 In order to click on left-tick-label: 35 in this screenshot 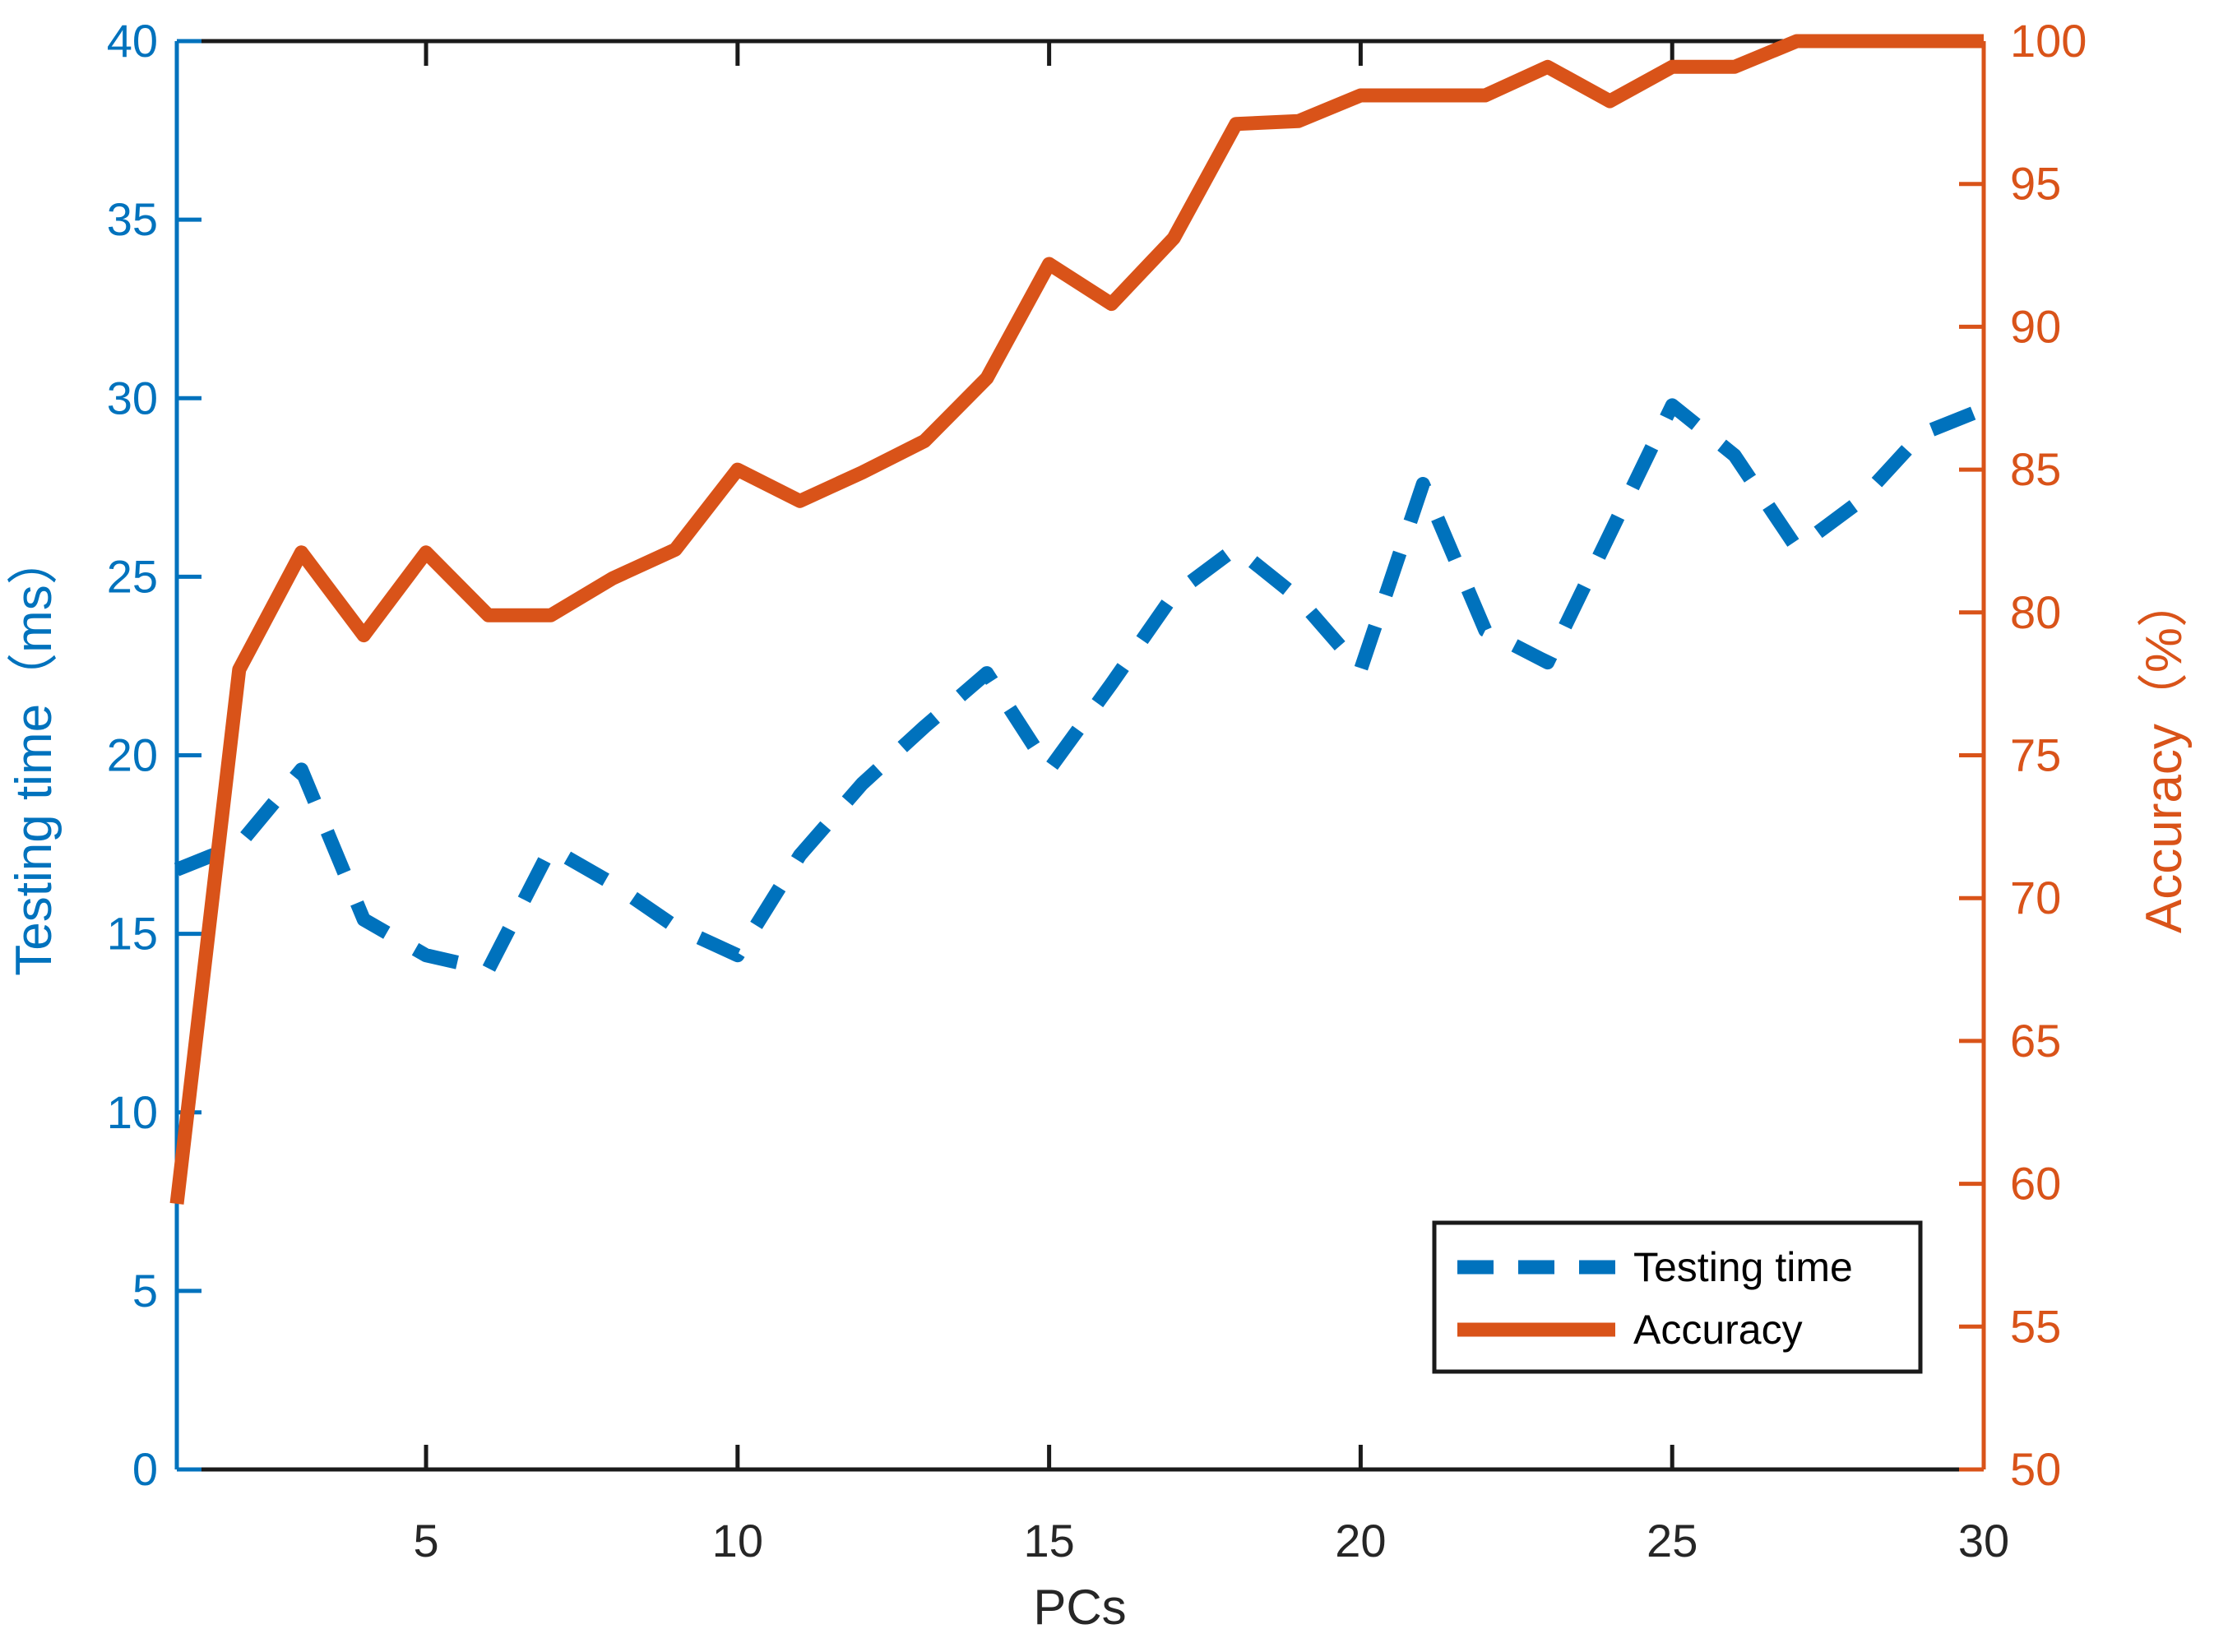, I will do `click(132, 219)`.